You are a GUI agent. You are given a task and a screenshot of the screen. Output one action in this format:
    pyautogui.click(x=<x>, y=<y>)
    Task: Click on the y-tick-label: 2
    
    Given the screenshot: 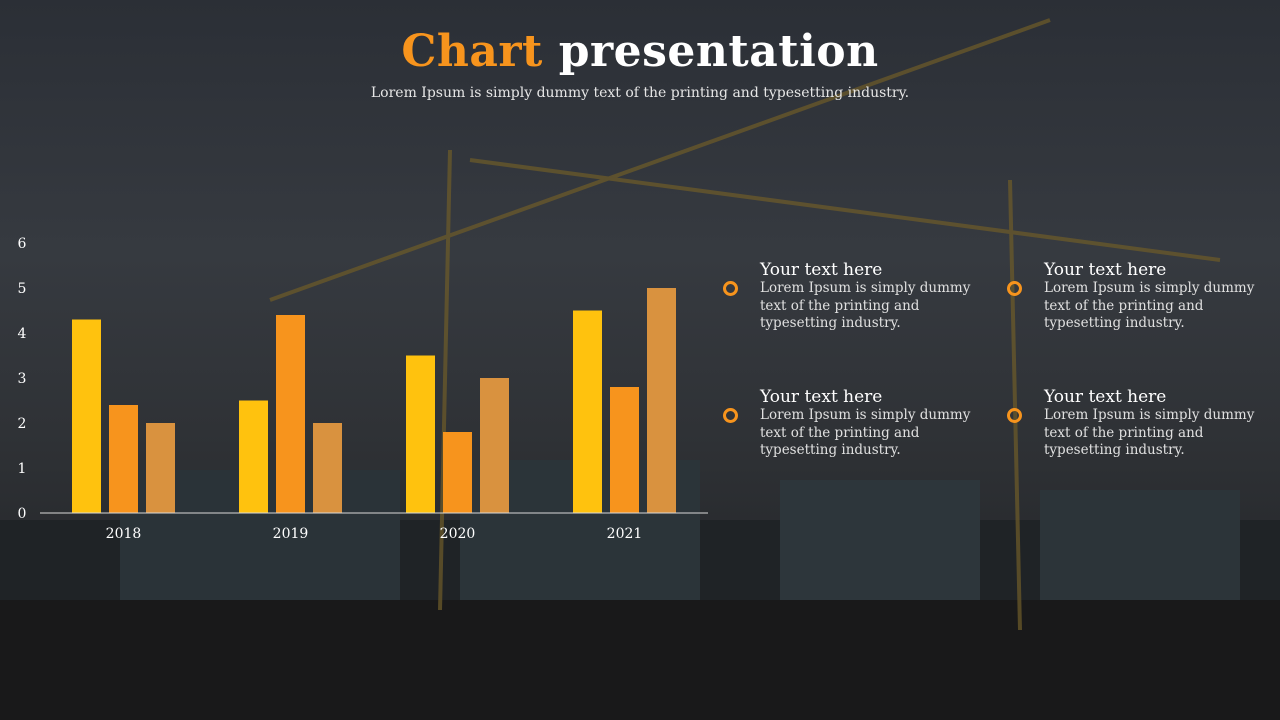 What is the action you would take?
    pyautogui.click(x=22, y=424)
    